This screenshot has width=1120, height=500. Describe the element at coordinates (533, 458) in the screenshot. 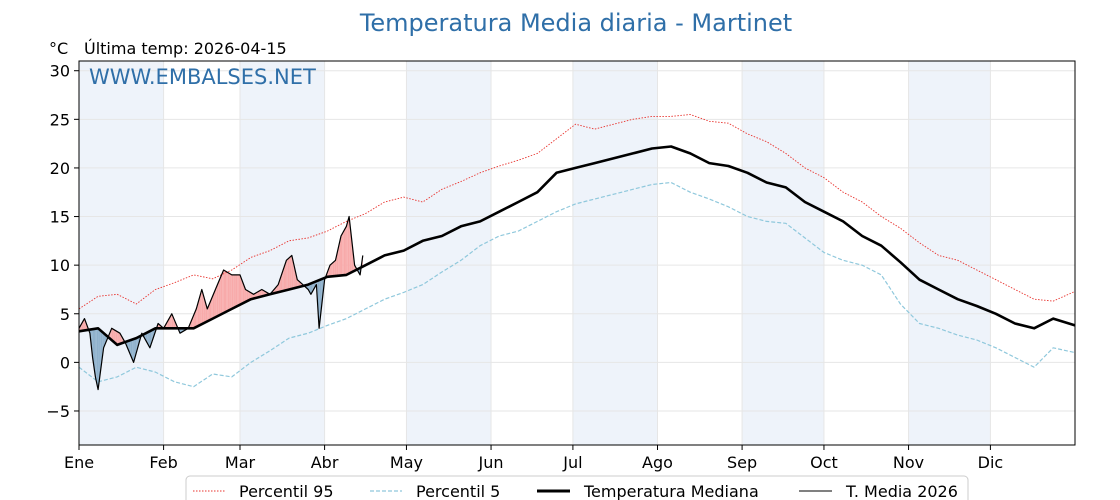

I see `x-axis: Ene Feb Mar Abr May Jun Jul Ago Sep Oct Nov Dic` at that location.